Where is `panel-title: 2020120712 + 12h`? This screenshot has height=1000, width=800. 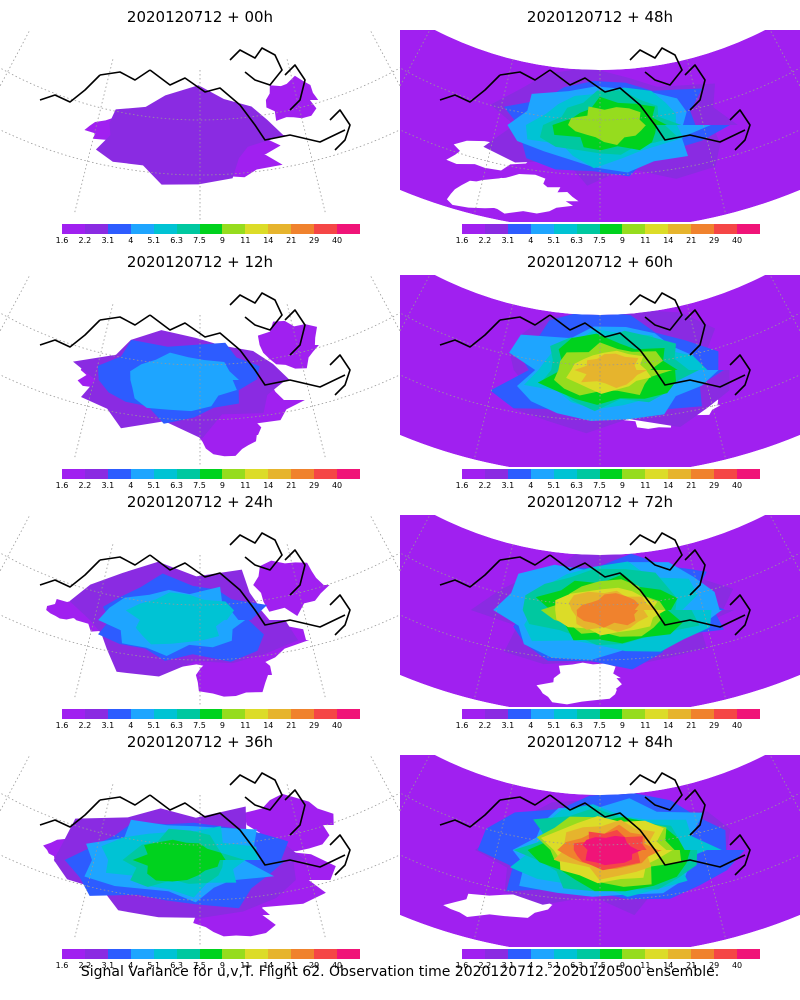
panel-title: 2020120712 + 12h is located at coordinates (200, 262).